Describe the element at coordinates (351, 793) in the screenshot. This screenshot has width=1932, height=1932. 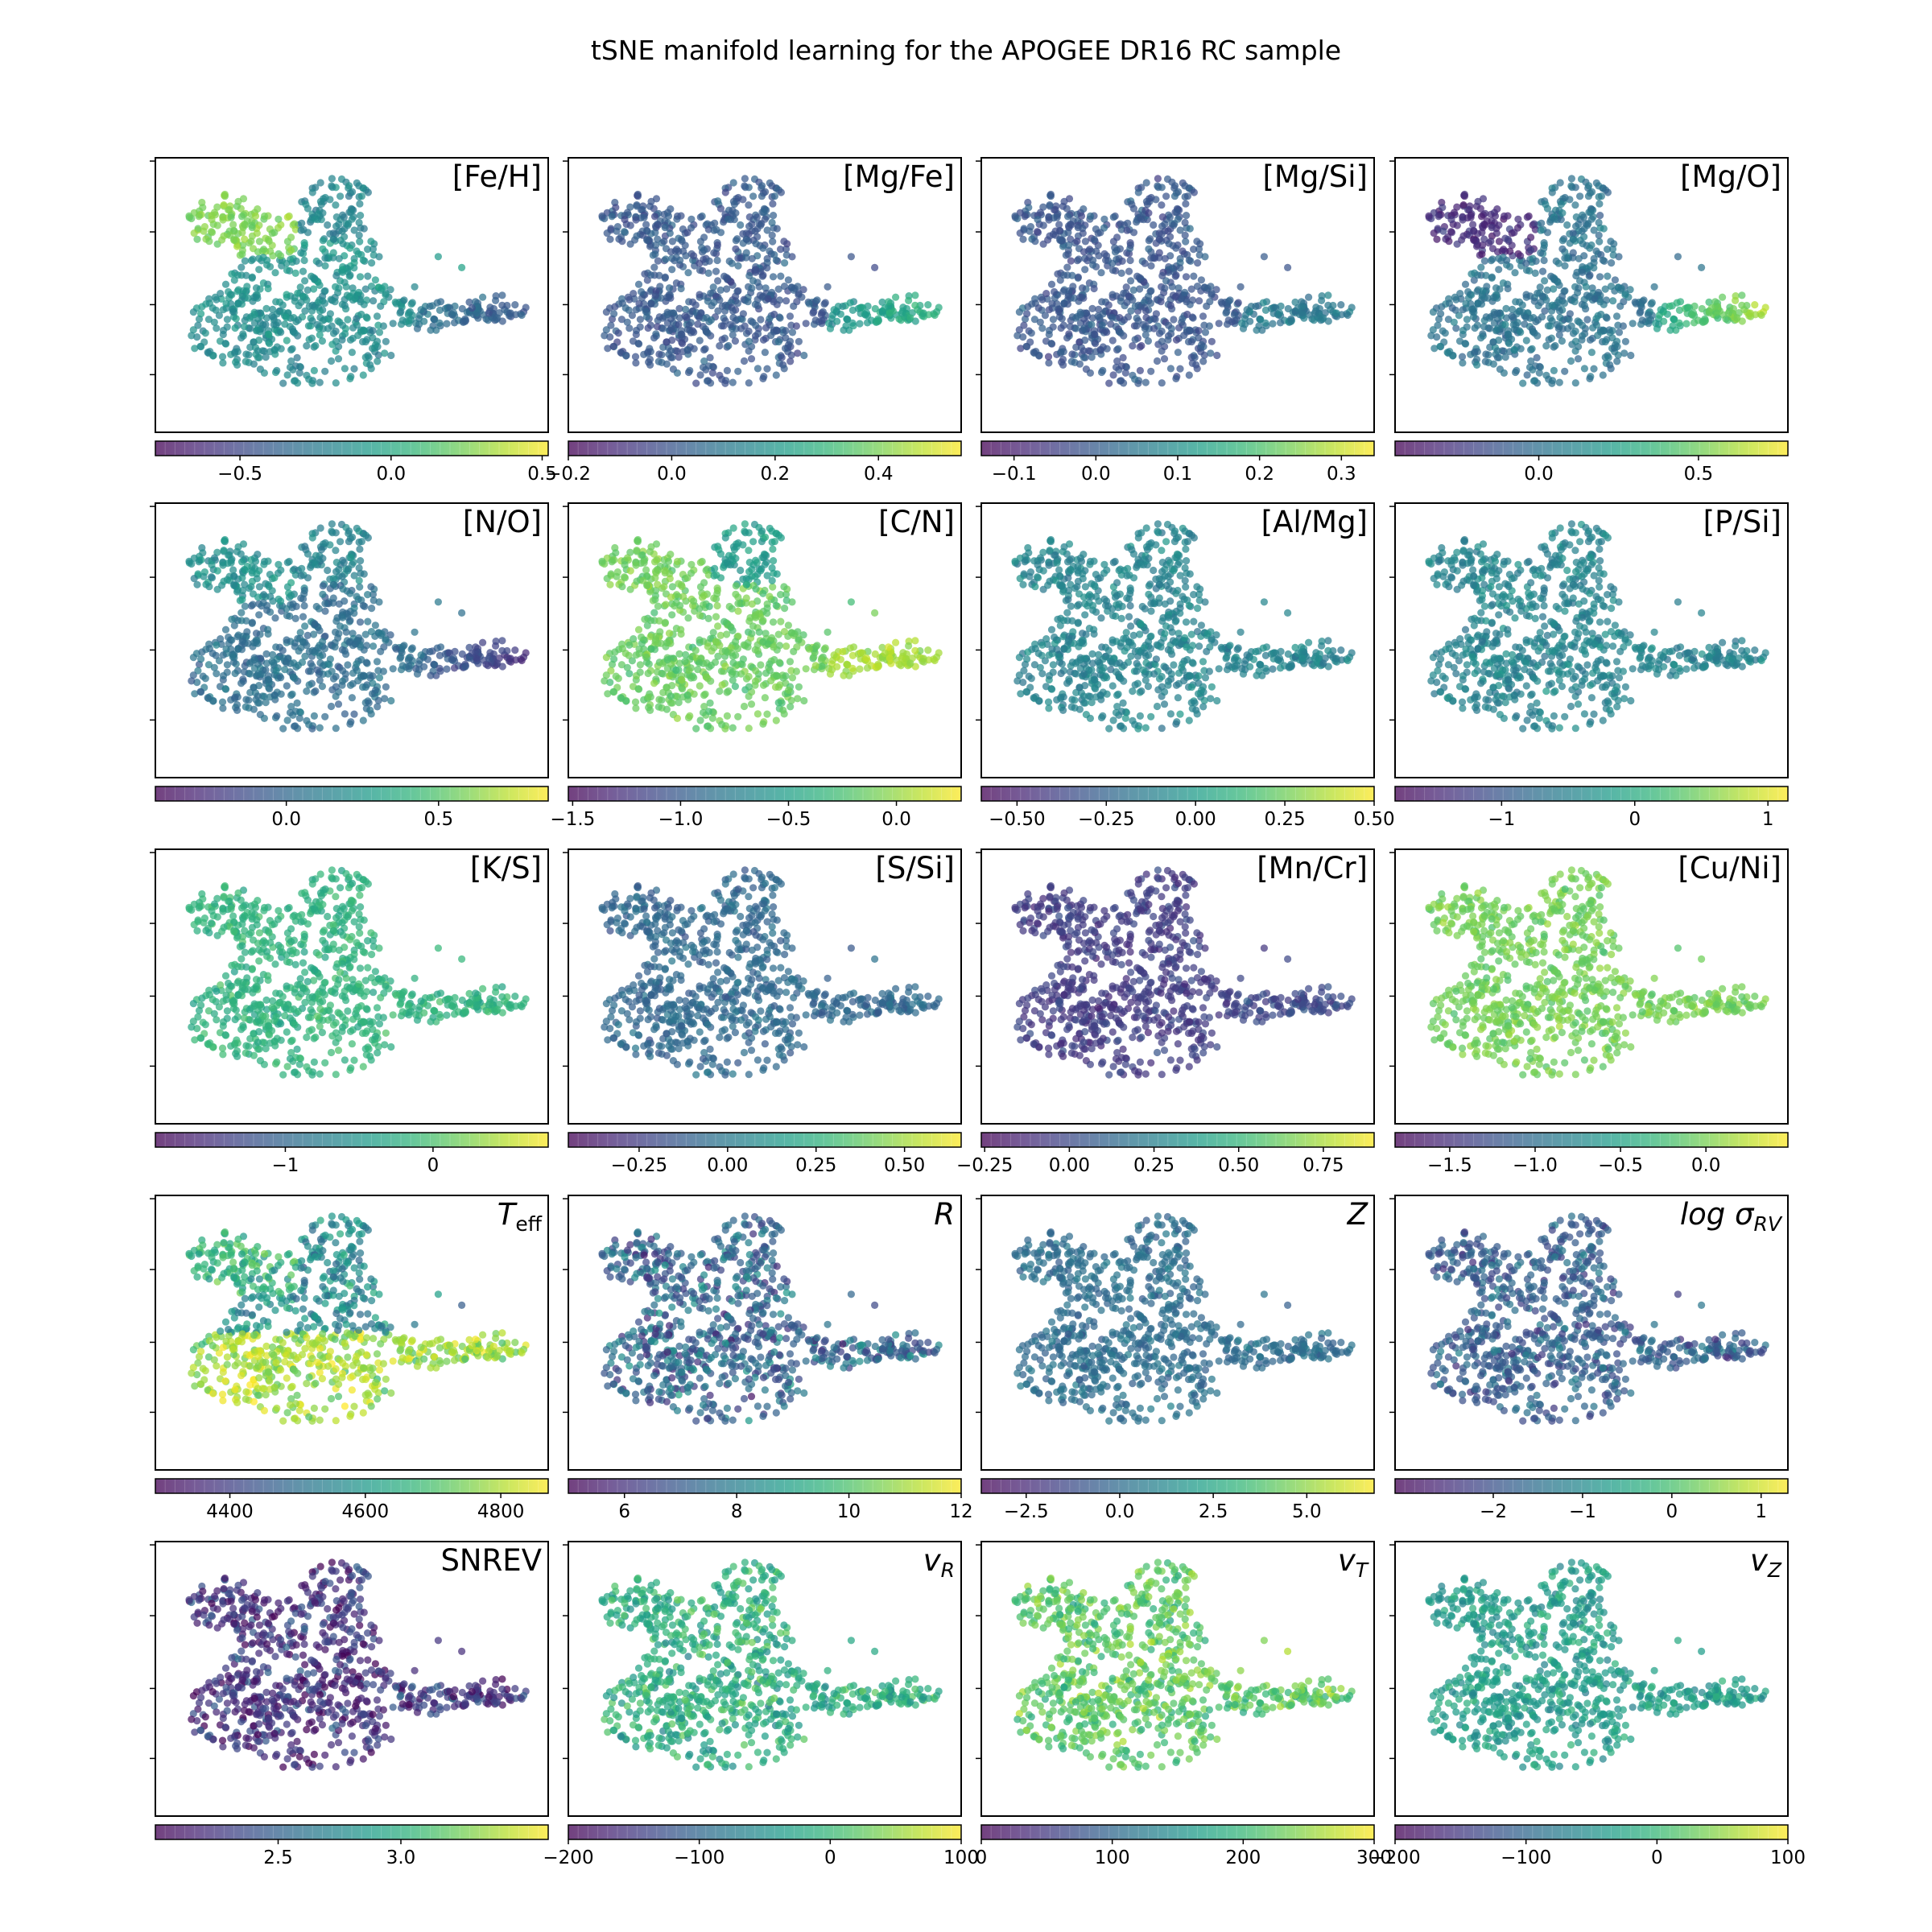
I see `colorbar` at that location.